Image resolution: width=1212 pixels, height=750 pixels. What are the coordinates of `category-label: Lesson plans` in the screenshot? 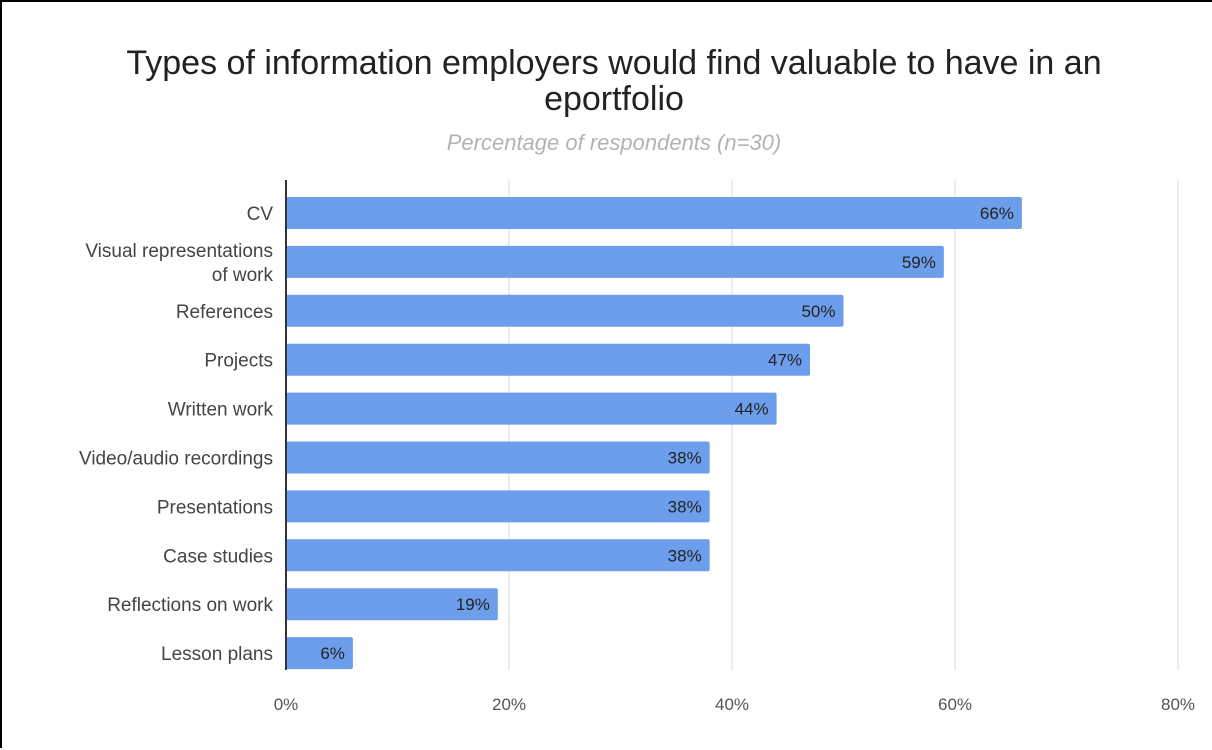 It's located at (217, 654).